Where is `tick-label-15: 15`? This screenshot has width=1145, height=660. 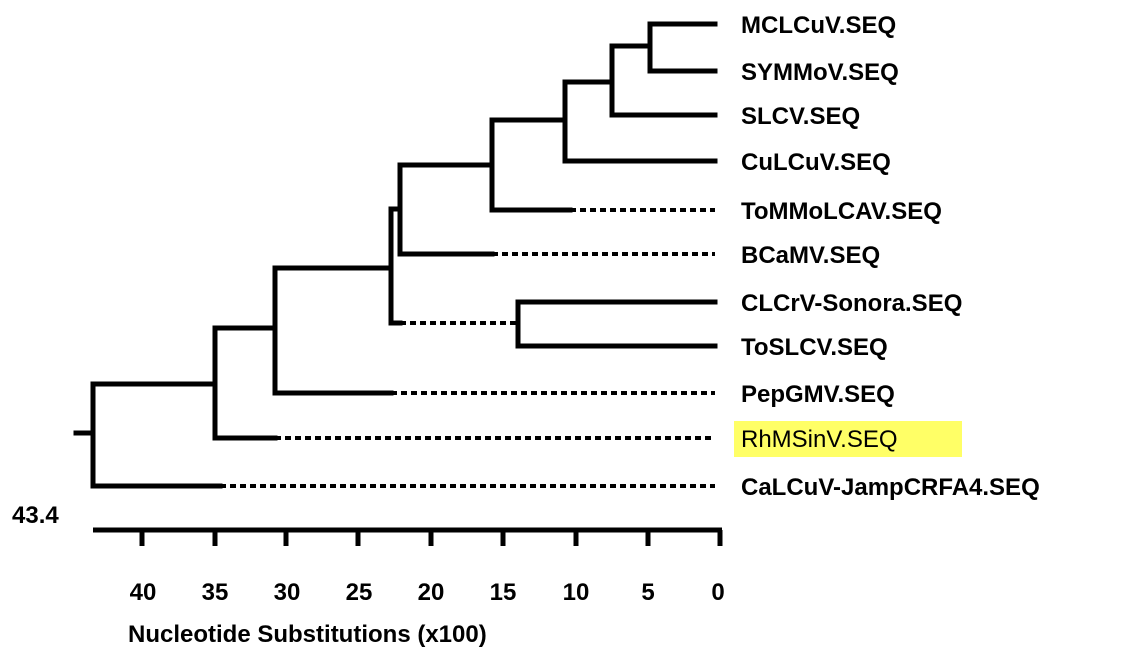
tick-label-15: 15 is located at coordinates (503, 592).